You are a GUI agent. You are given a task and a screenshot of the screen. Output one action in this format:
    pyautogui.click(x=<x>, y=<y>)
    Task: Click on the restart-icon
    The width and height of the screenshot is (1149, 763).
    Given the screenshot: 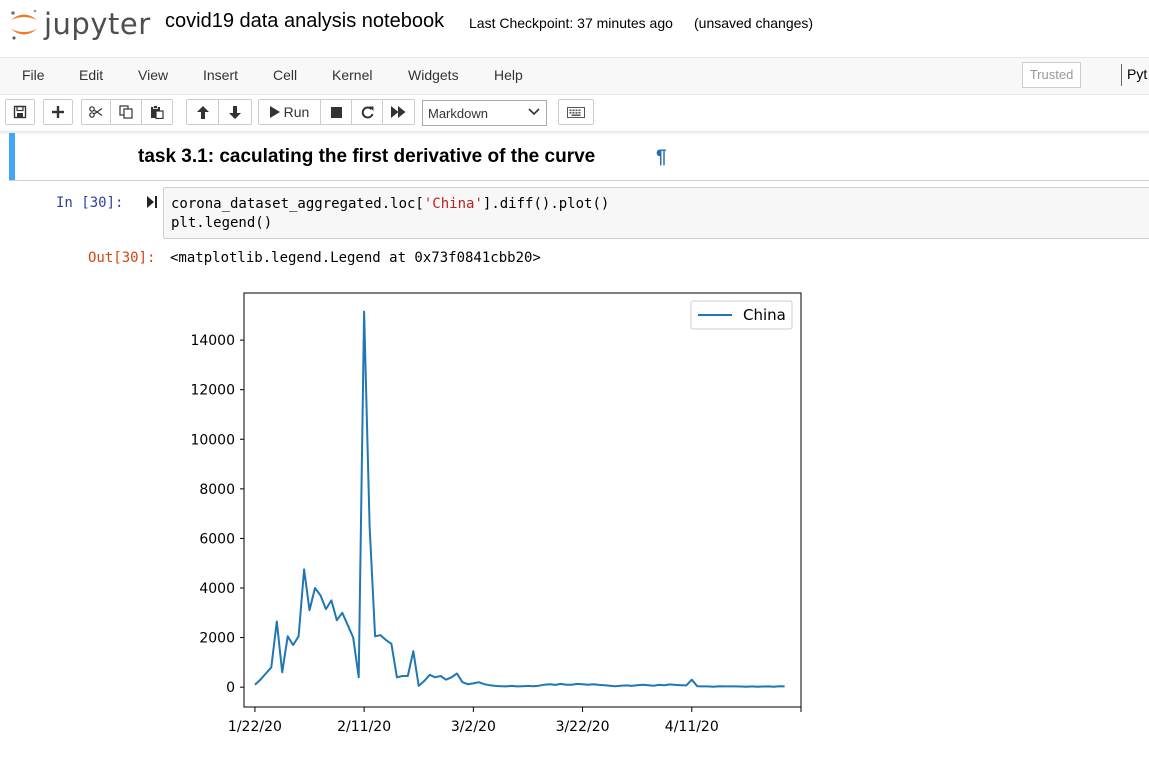 What is the action you would take?
    pyautogui.click(x=367, y=112)
    